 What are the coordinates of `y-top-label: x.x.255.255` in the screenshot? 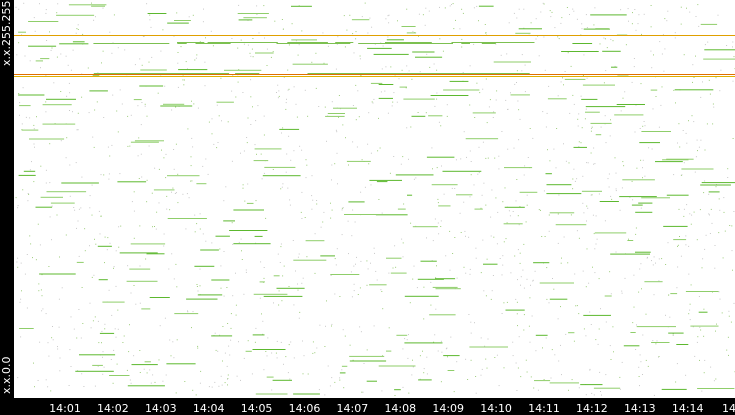 It's located at (6, 33).